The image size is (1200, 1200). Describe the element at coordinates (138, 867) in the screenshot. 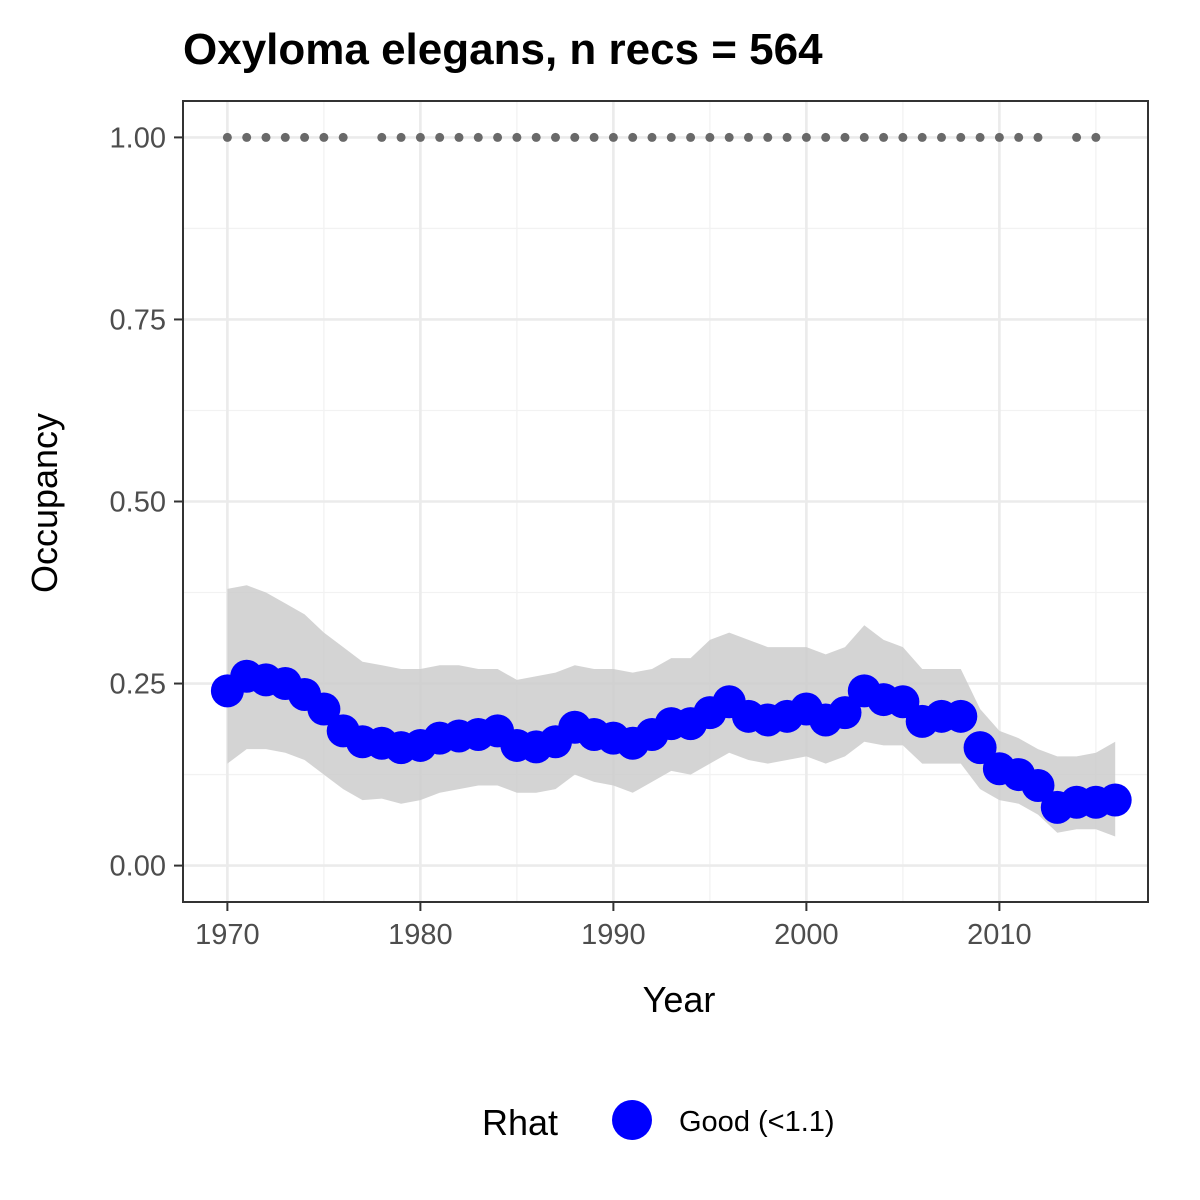

I see `y-tick-label: 0.00` at that location.